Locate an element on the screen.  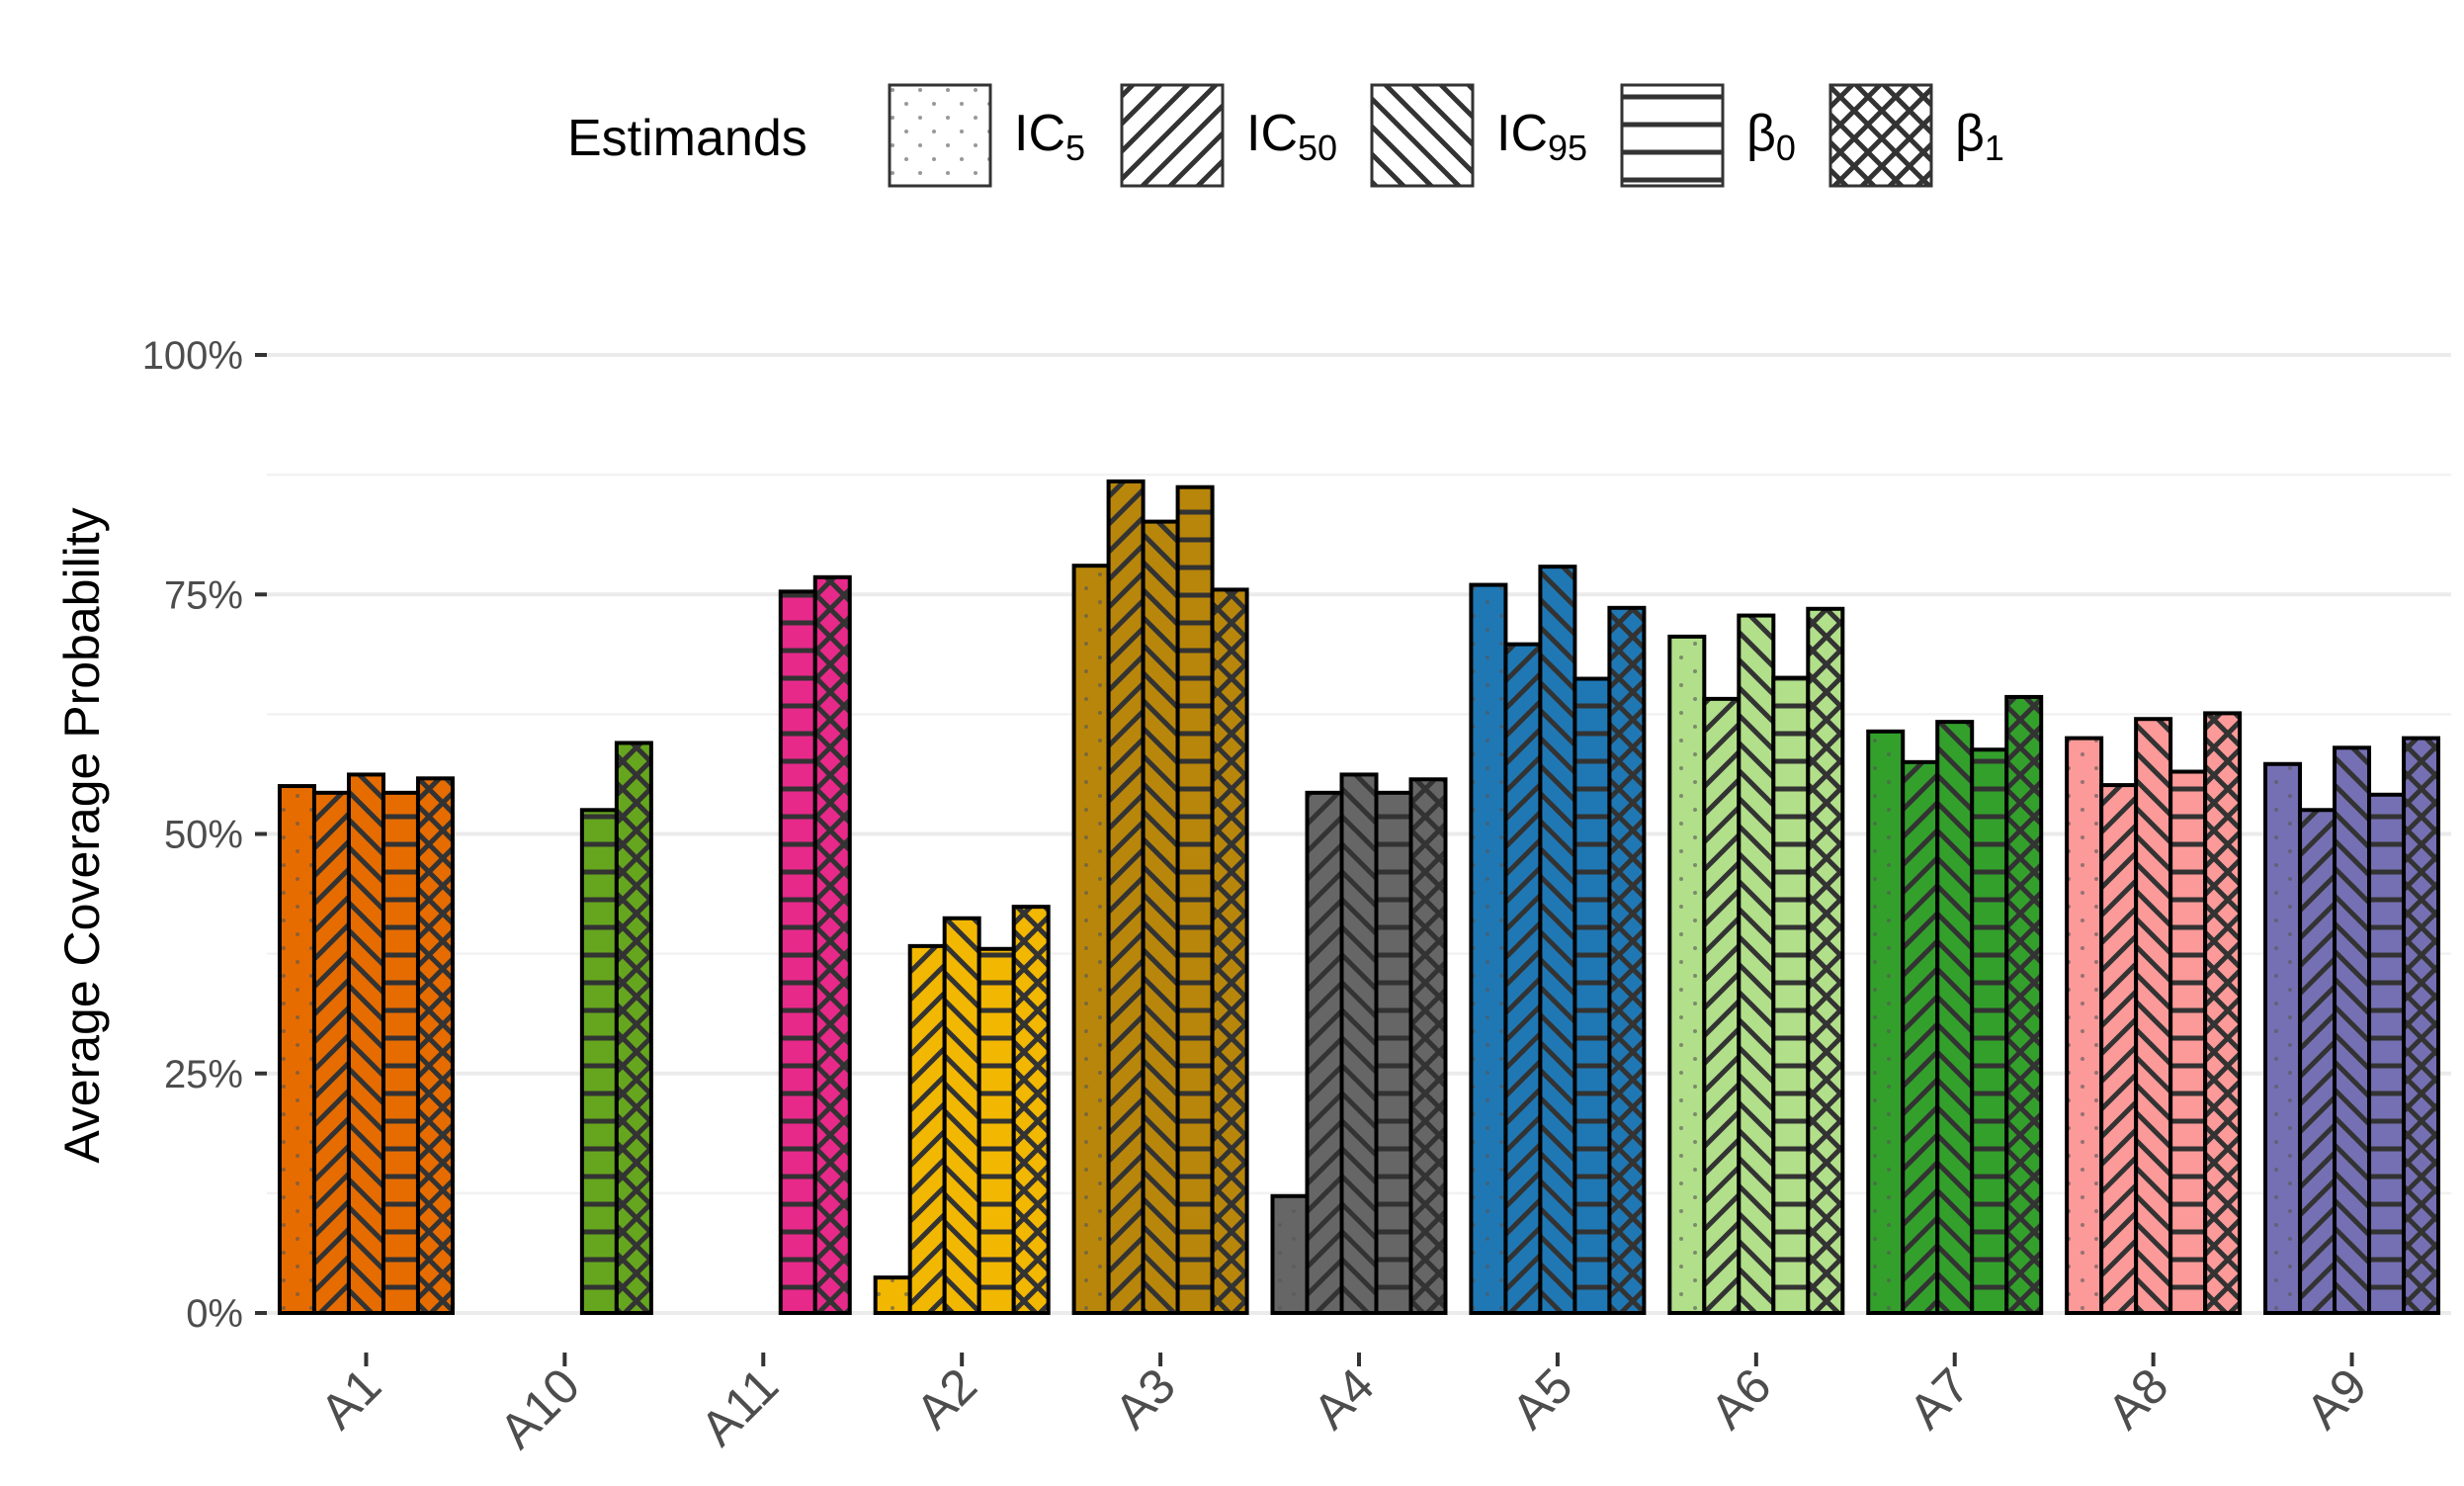
legend-key-β0 is located at coordinates (1672, 135).